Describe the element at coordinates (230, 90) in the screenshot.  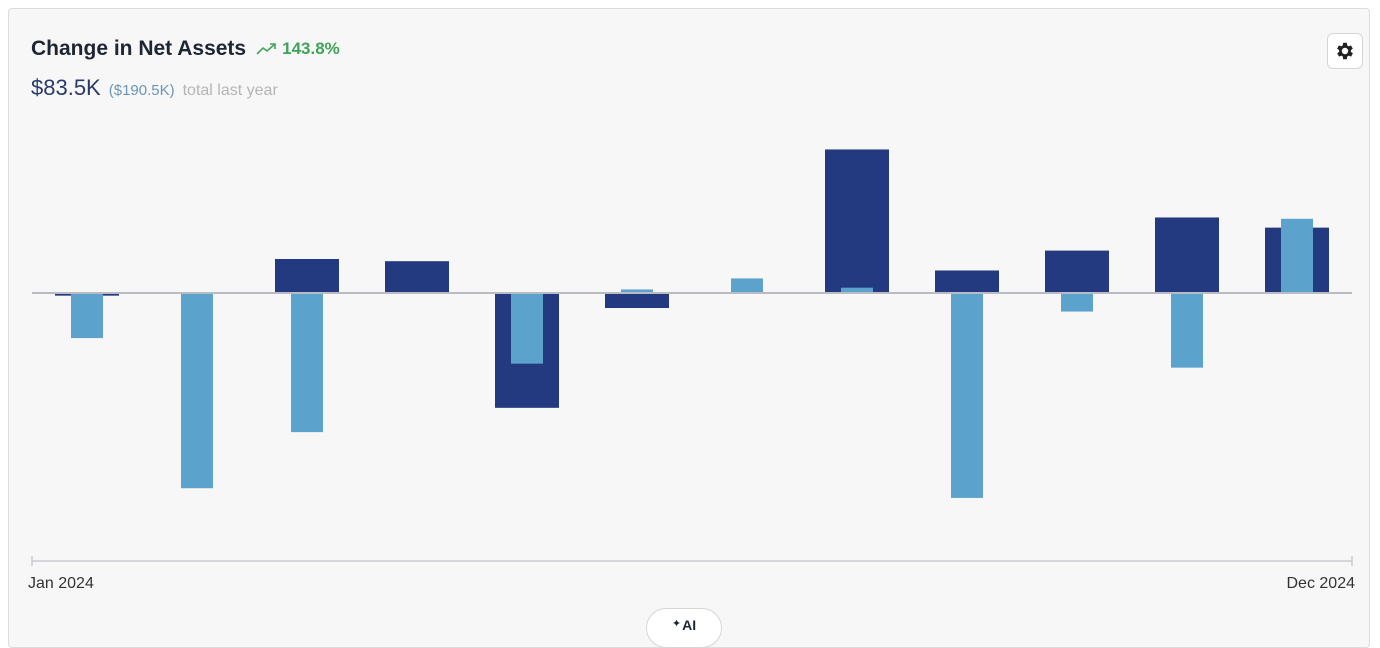
I see `prior-total-label: total last year` at that location.